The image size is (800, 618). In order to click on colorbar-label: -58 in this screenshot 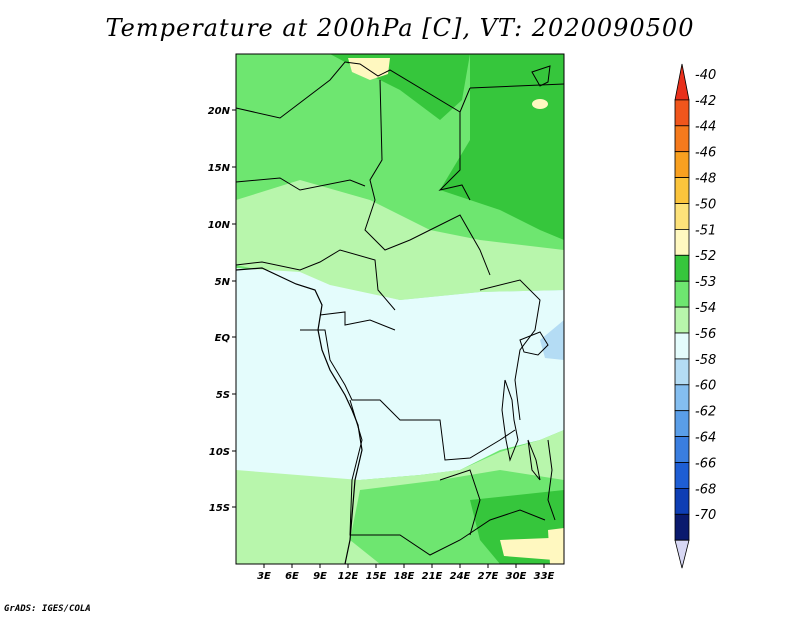, I will do `click(705, 360)`.